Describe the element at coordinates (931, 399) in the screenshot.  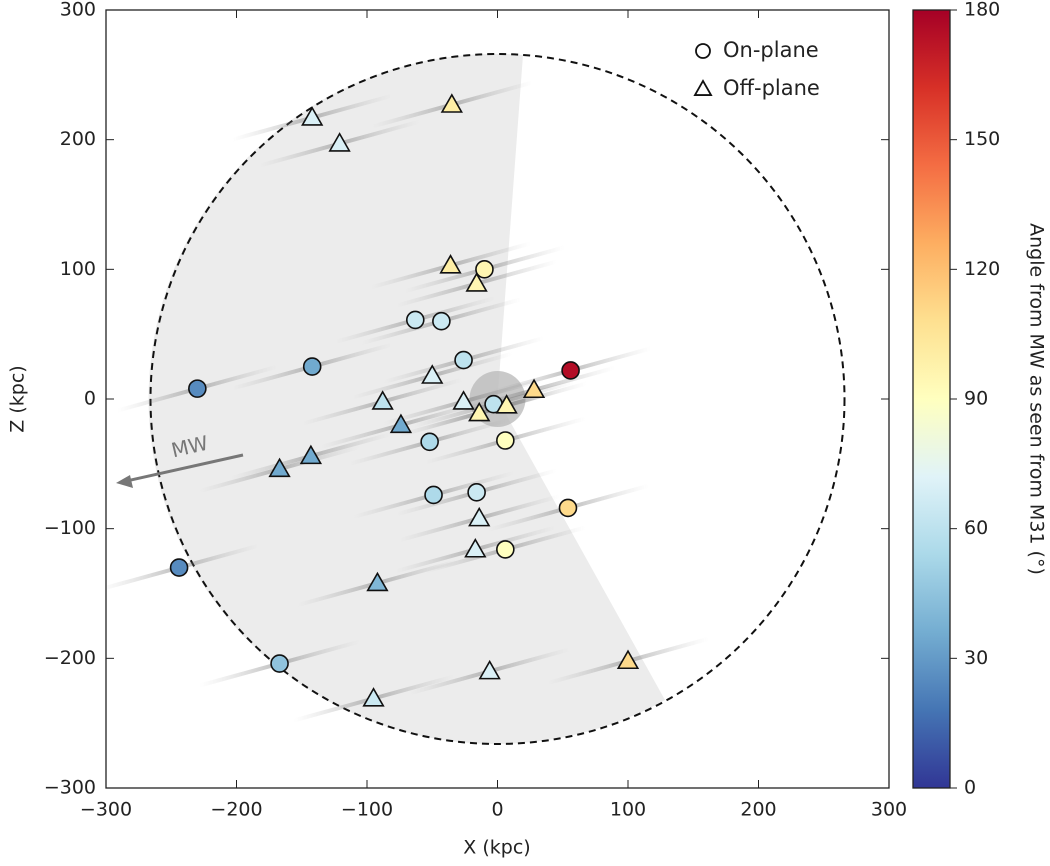
I see `colorbar` at that location.